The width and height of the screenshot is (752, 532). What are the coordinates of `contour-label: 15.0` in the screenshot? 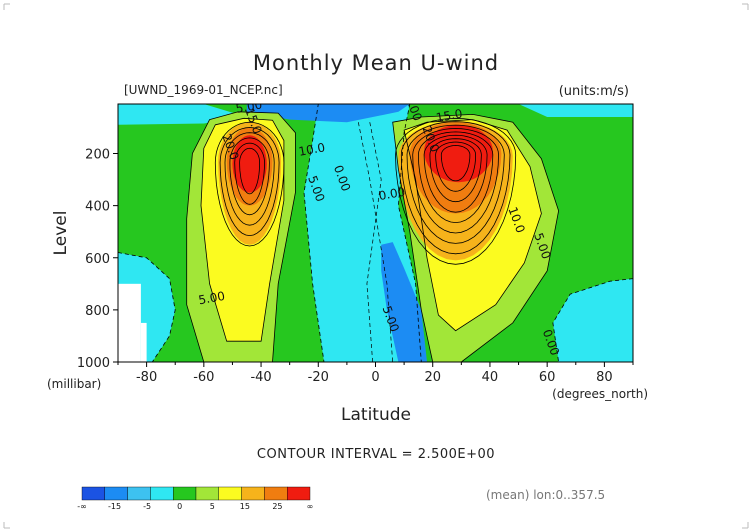 It's located at (449, 115).